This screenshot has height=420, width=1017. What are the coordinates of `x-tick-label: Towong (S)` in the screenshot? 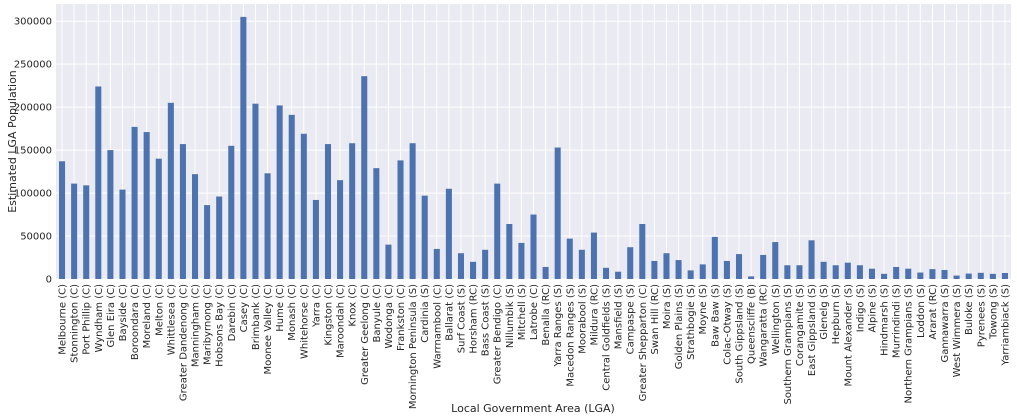 It's located at (993, 312).